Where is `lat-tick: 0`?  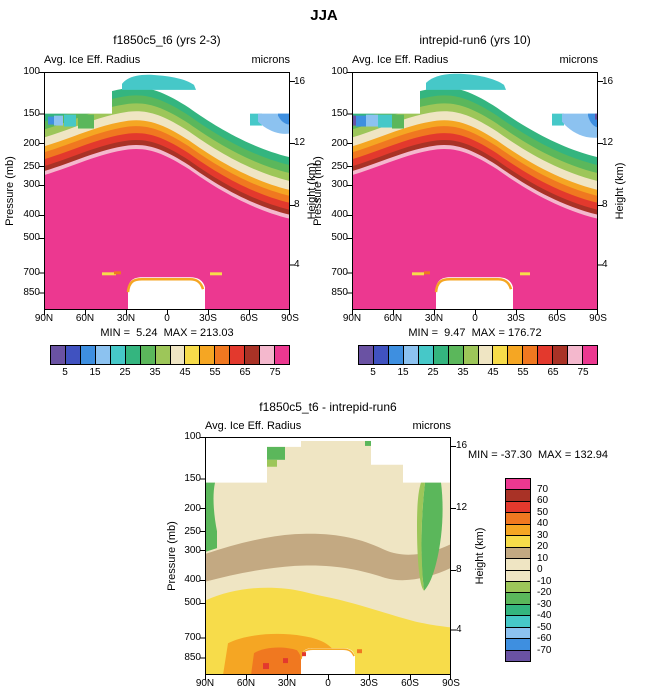
lat-tick: 0 is located at coordinates (167, 318).